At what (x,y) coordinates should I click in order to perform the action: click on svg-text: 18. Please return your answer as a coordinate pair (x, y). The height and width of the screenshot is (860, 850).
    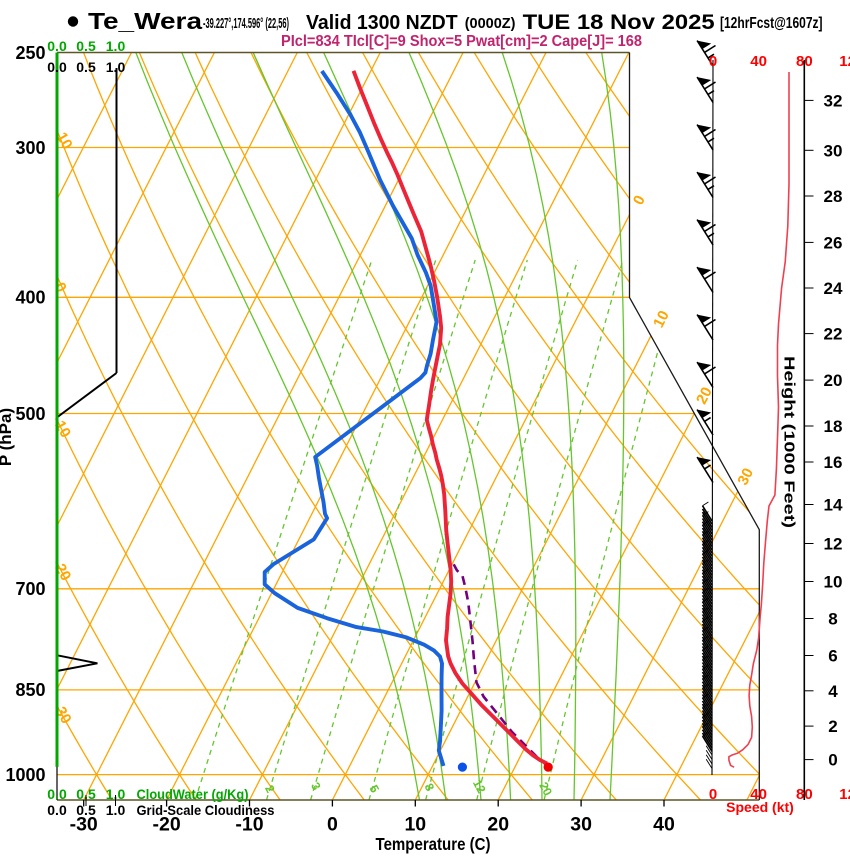
    Looking at the image, I should click on (833, 426).